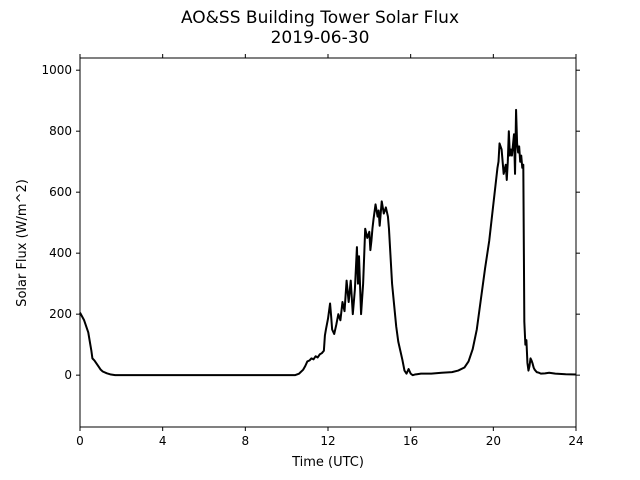  Describe the element at coordinates (56, 70) in the screenshot. I see `y-tick-label: 1000` at that location.